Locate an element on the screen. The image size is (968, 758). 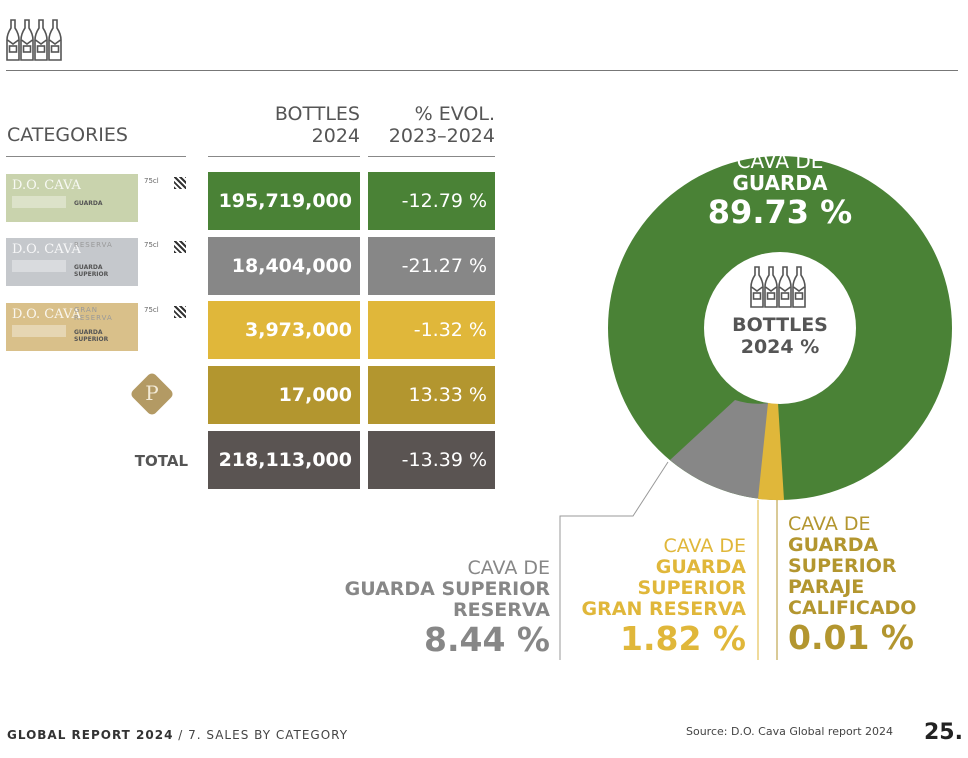
champagne-bottles-icon is located at coordinates (34, 40).